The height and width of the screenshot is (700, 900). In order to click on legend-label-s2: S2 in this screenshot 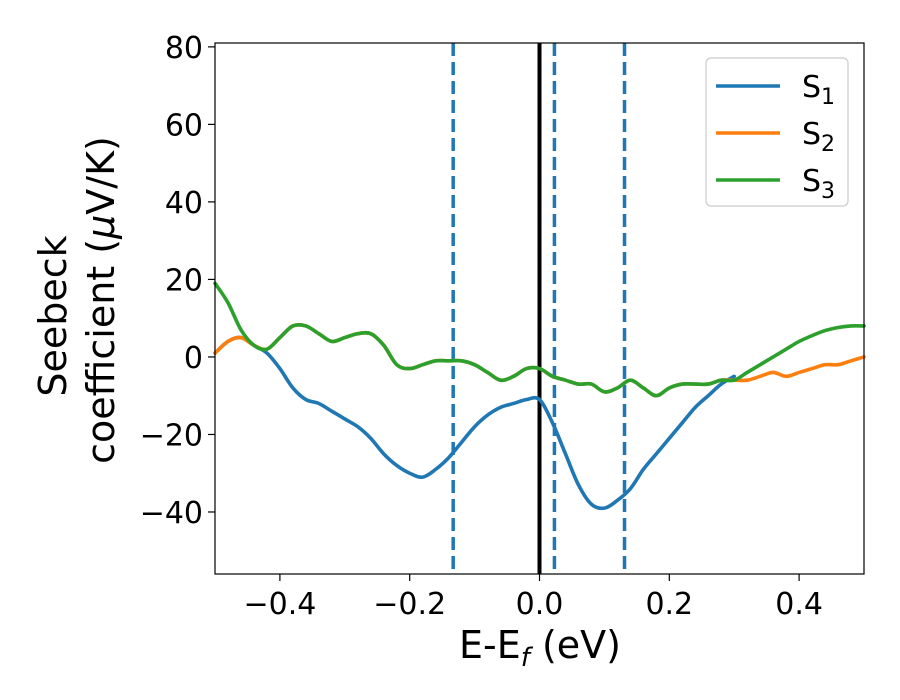, I will do `click(818, 137)`.